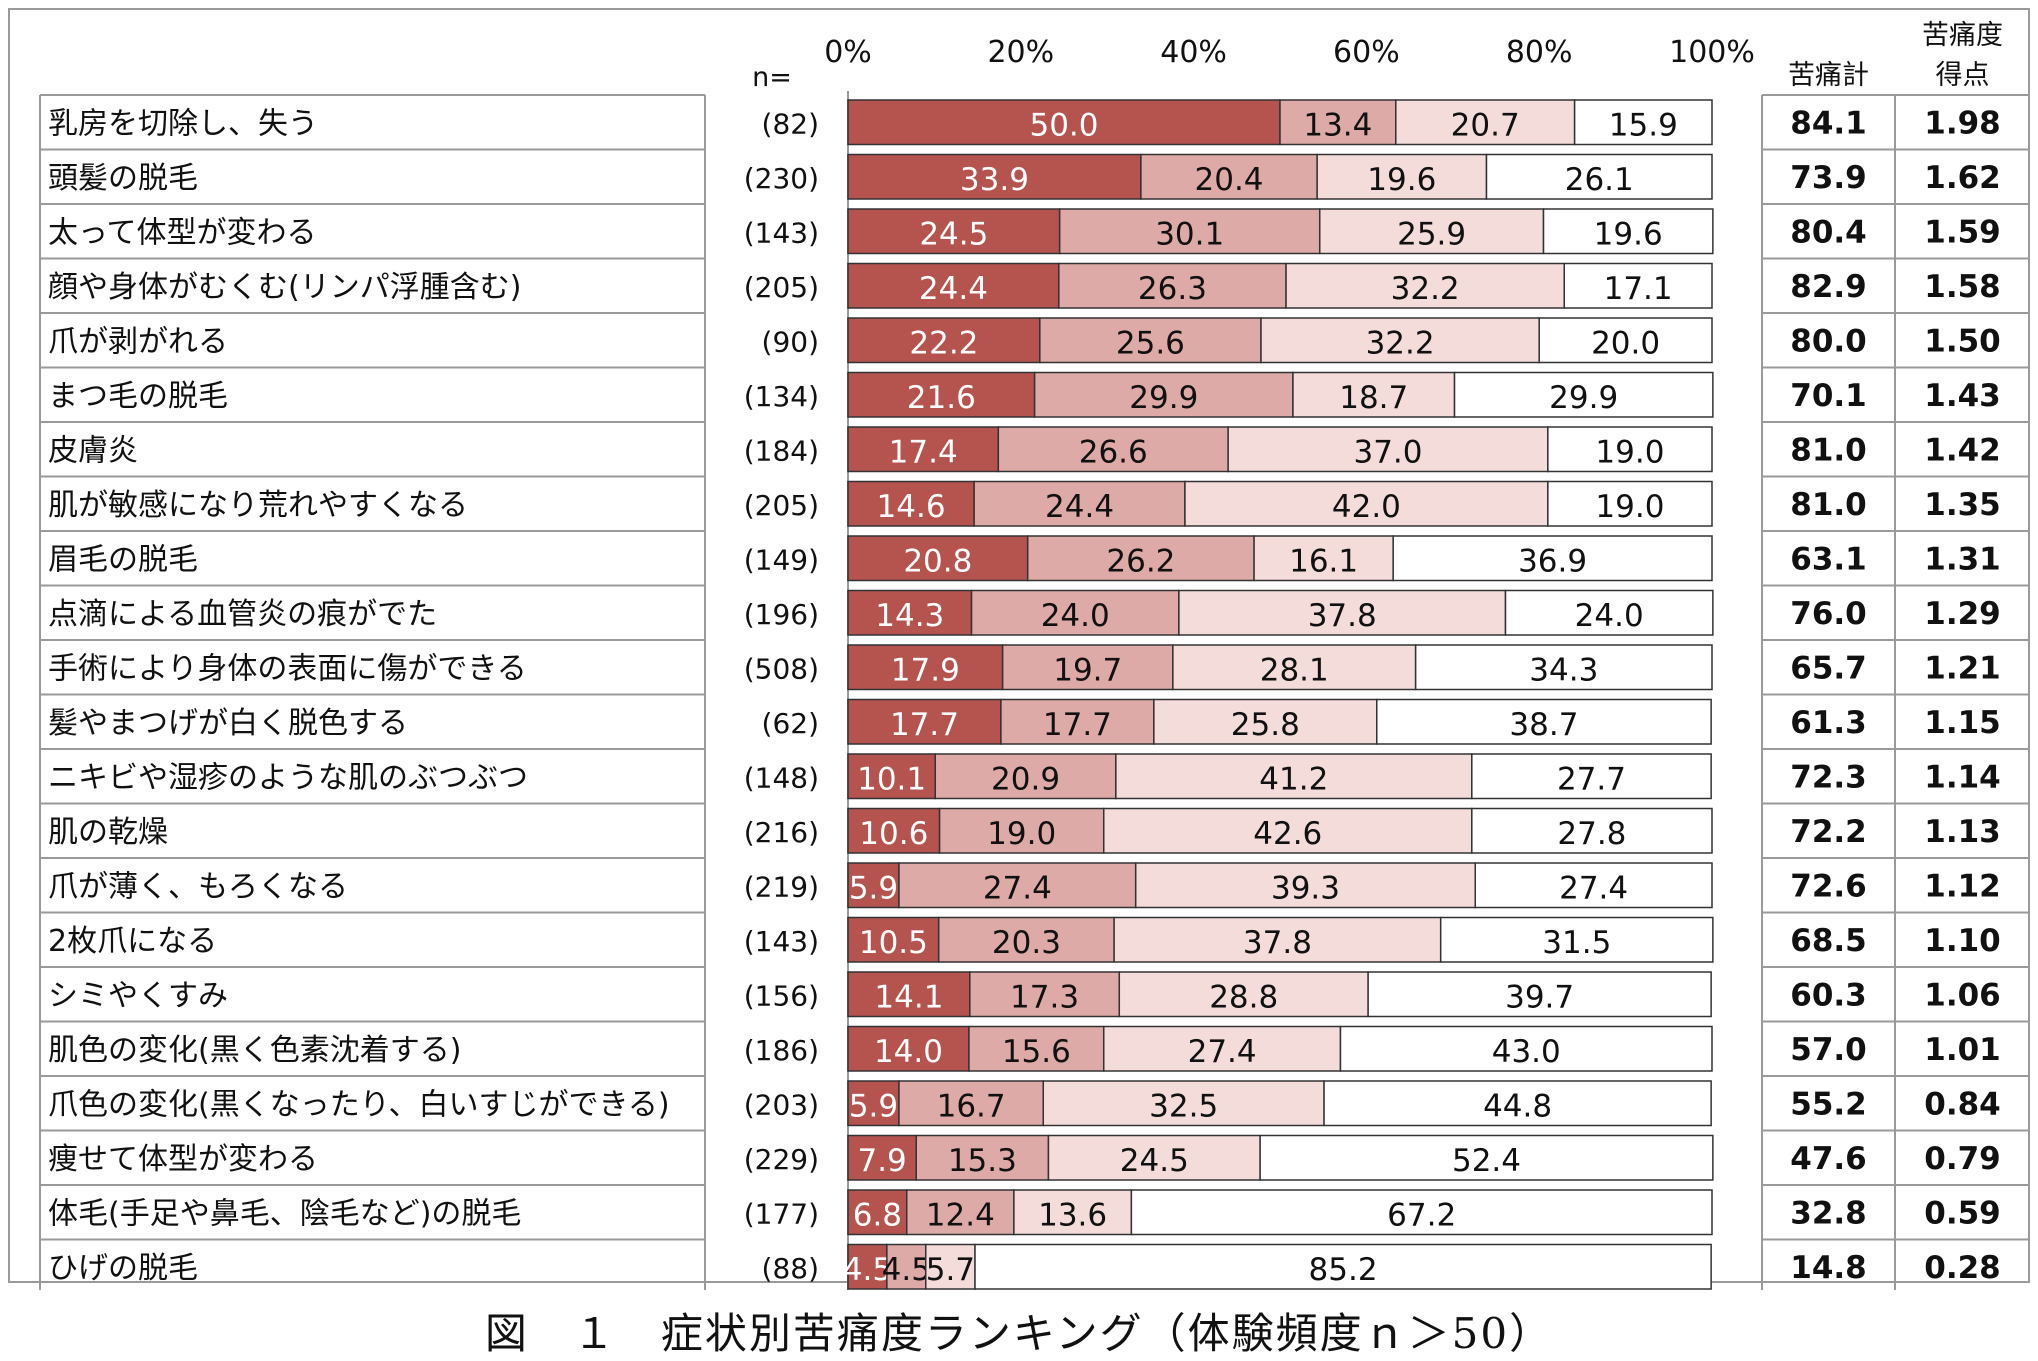 The image size is (2038, 1361). I want to click on score-value: 1.21, so click(1962, 668).